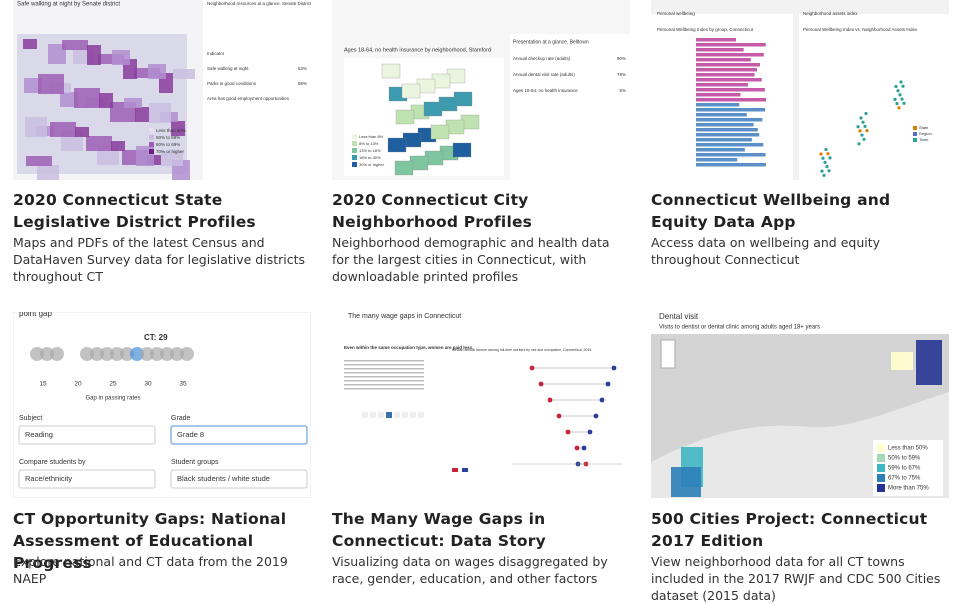  What do you see at coordinates (170, 151) in the screenshot?
I see `thumb-text: 70% or higher` at bounding box center [170, 151].